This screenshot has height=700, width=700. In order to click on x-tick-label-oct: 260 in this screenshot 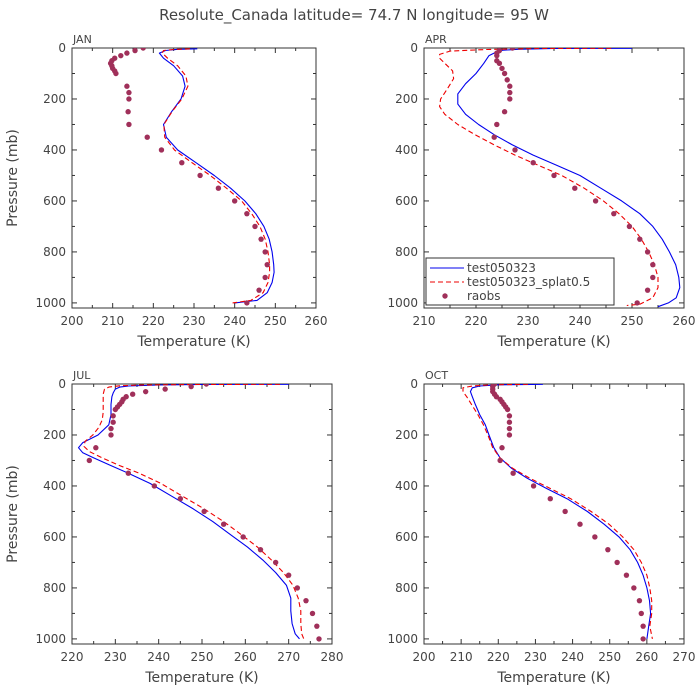, I will do `click(646, 657)`.